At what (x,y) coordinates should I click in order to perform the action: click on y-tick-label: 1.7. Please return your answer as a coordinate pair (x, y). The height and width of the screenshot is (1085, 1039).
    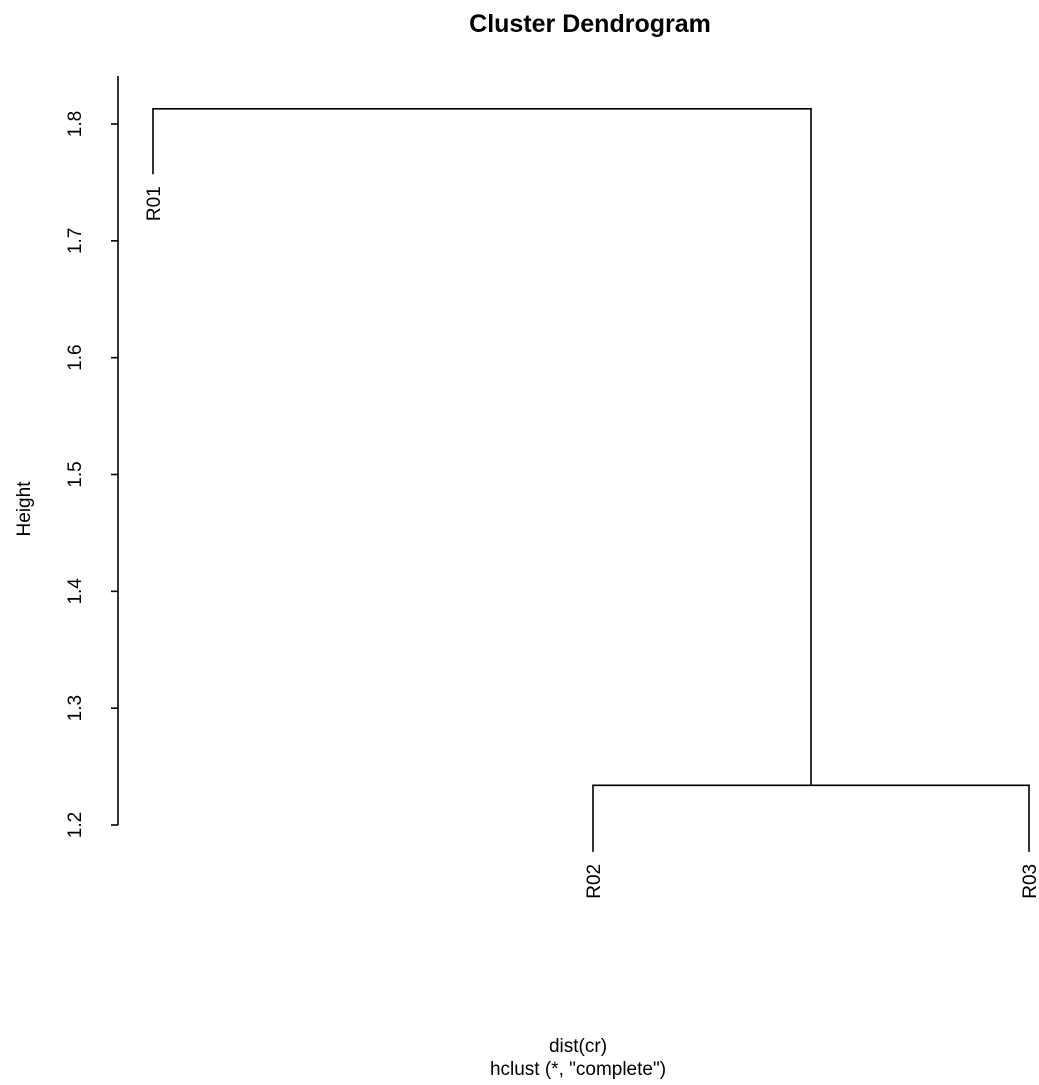
    Looking at the image, I should click on (75, 241).